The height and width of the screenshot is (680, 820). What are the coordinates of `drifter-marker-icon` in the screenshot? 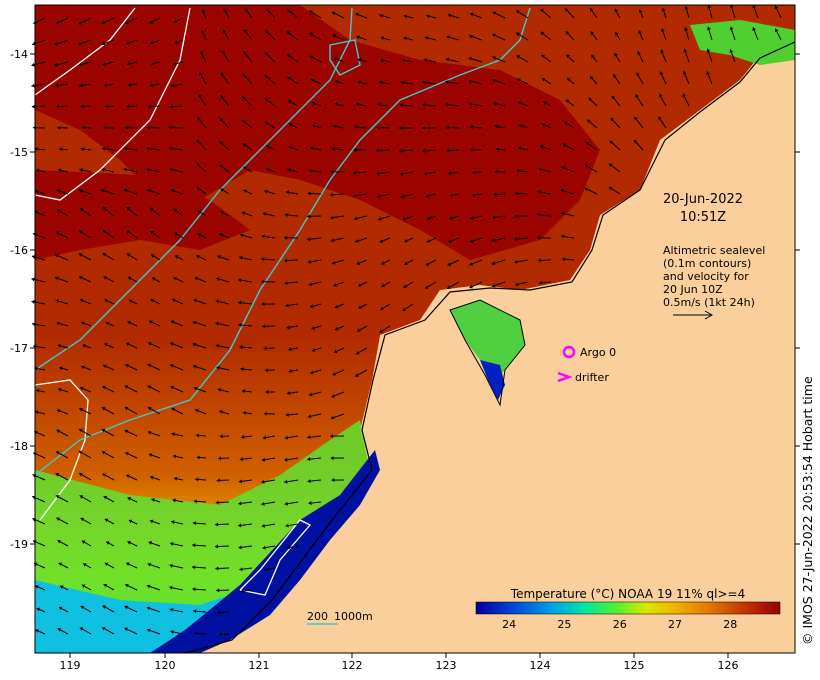 It's located at (565, 377).